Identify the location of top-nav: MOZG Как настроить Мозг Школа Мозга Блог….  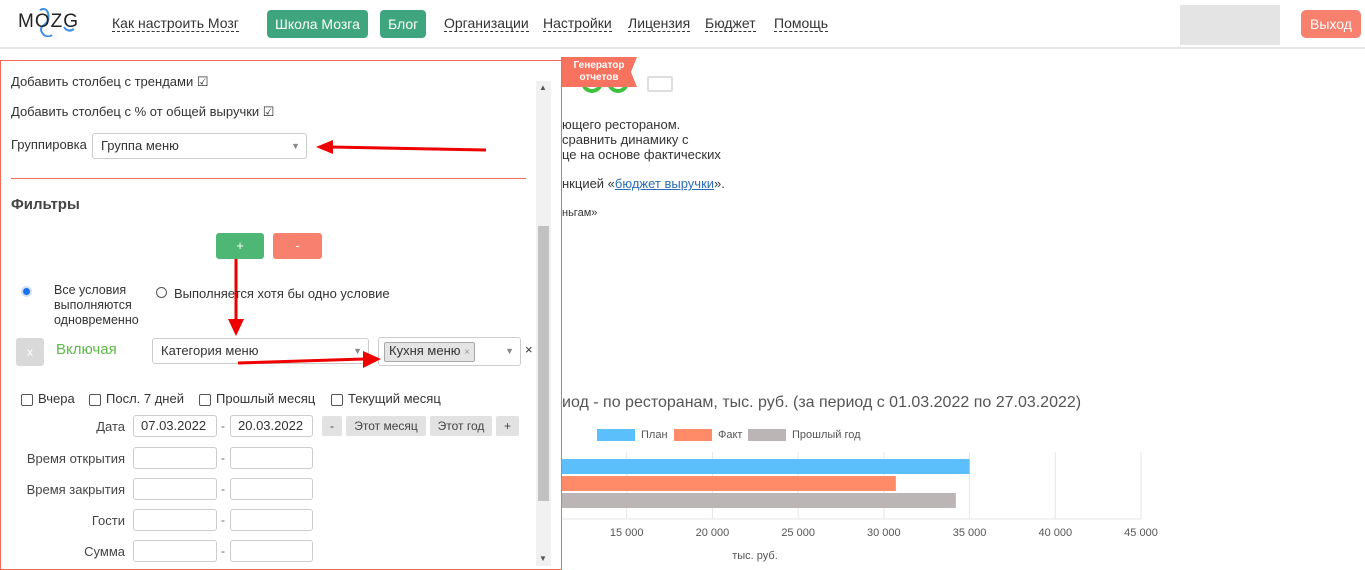
(682, 24).